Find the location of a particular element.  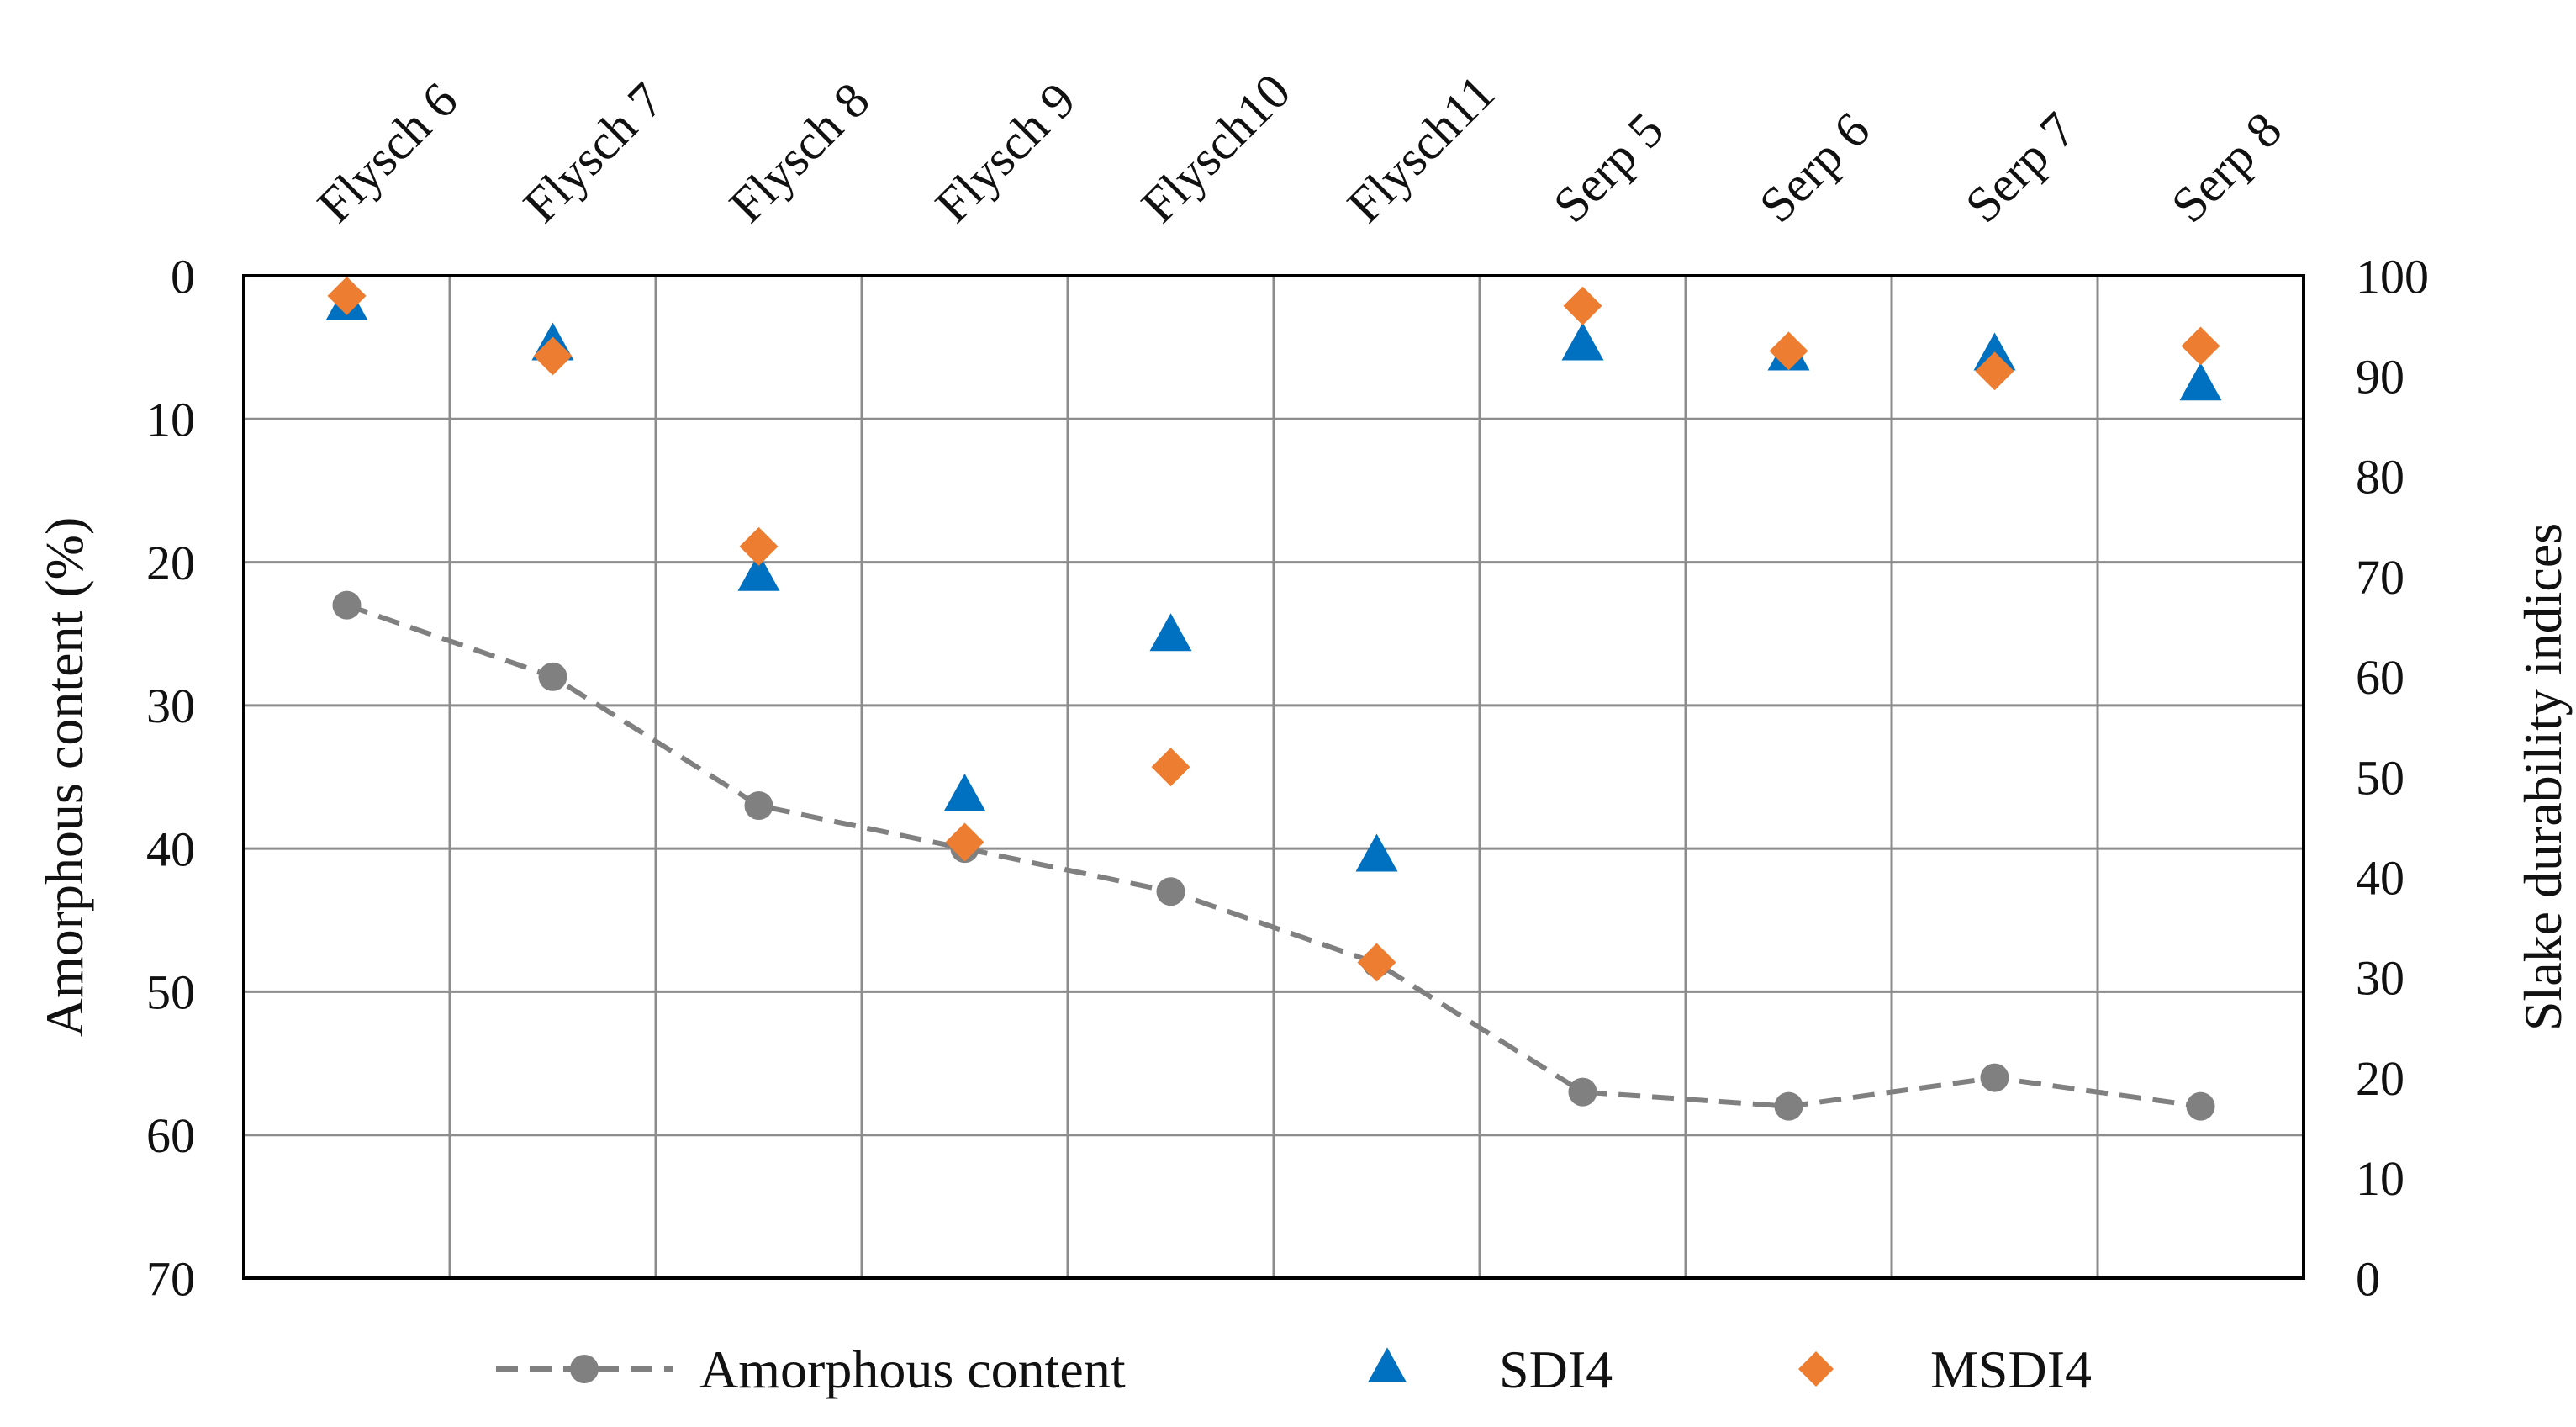

category-label: Flysch 9 is located at coordinates (1006, 153).